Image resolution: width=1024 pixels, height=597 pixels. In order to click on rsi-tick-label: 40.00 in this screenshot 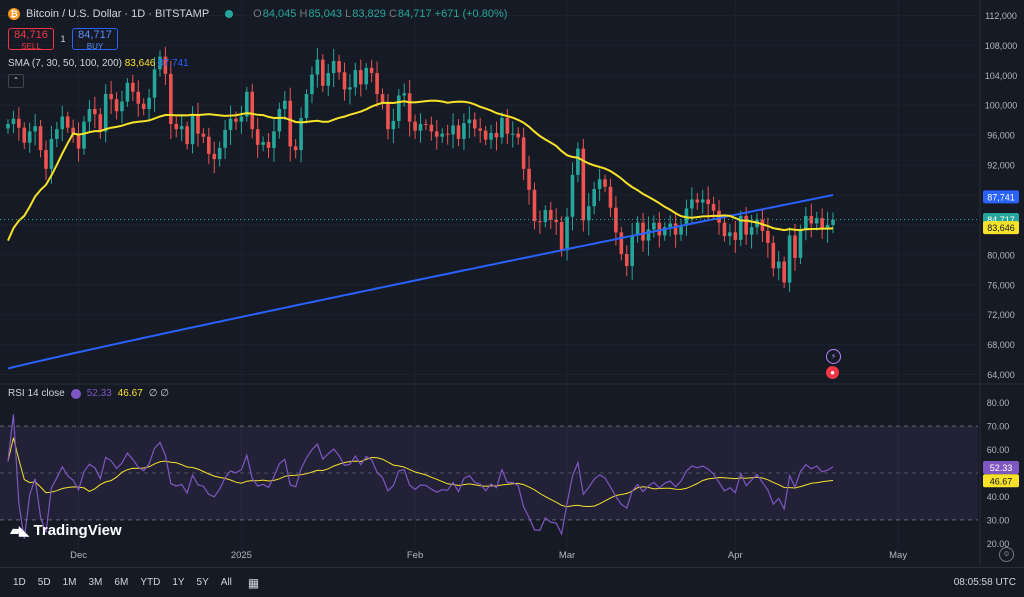, I will do `click(998, 497)`.